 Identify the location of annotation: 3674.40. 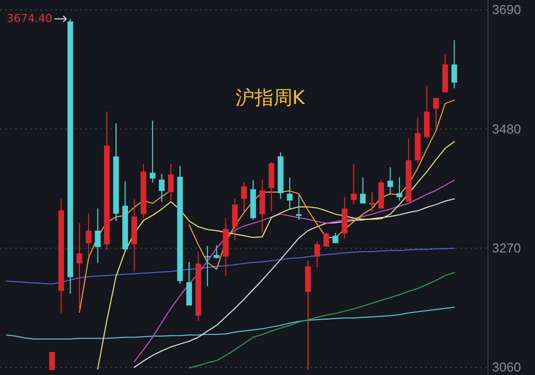
(29, 18).